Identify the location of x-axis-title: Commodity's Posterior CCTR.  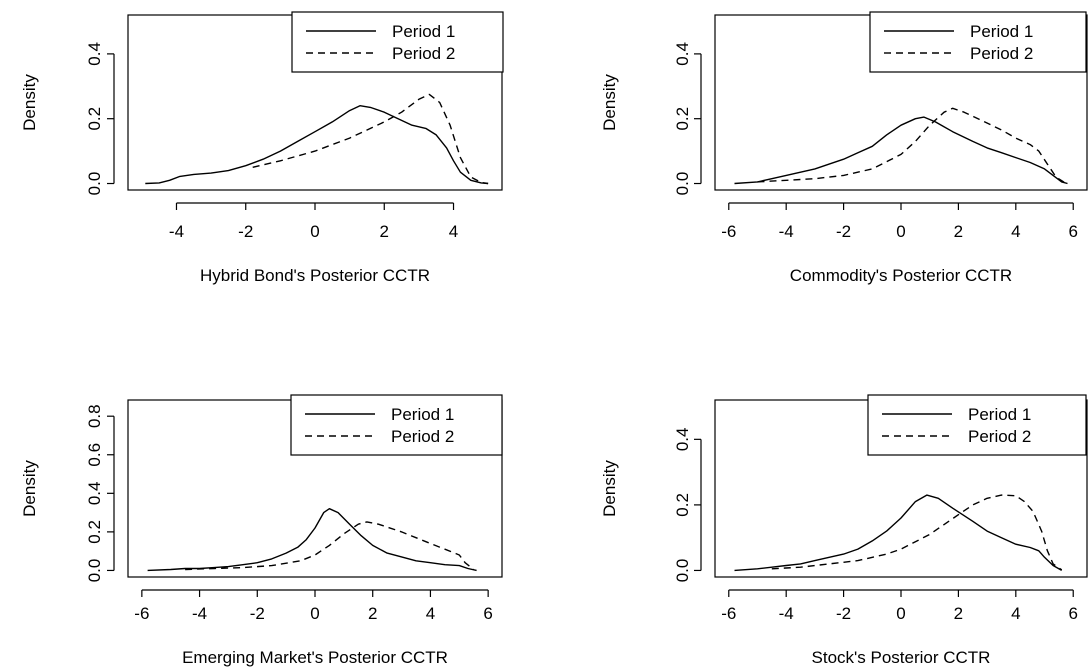
(901, 275).